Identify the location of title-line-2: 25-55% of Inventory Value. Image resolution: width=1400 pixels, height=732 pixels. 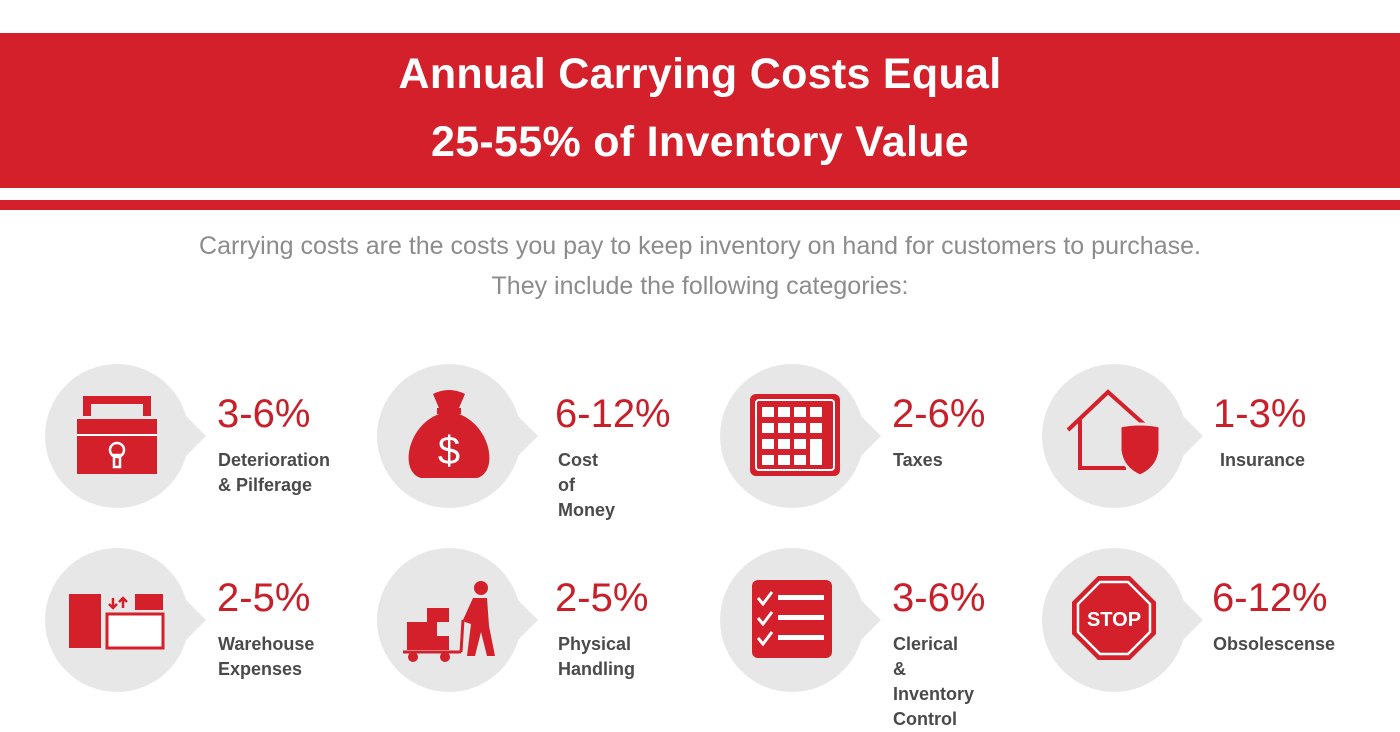
(700, 142).